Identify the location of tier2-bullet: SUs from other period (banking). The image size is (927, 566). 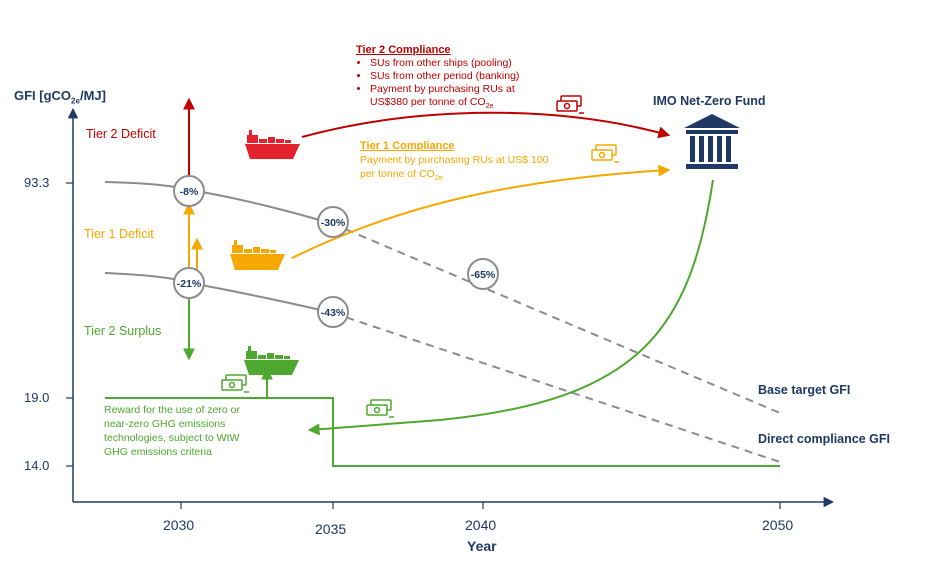
(444, 76).